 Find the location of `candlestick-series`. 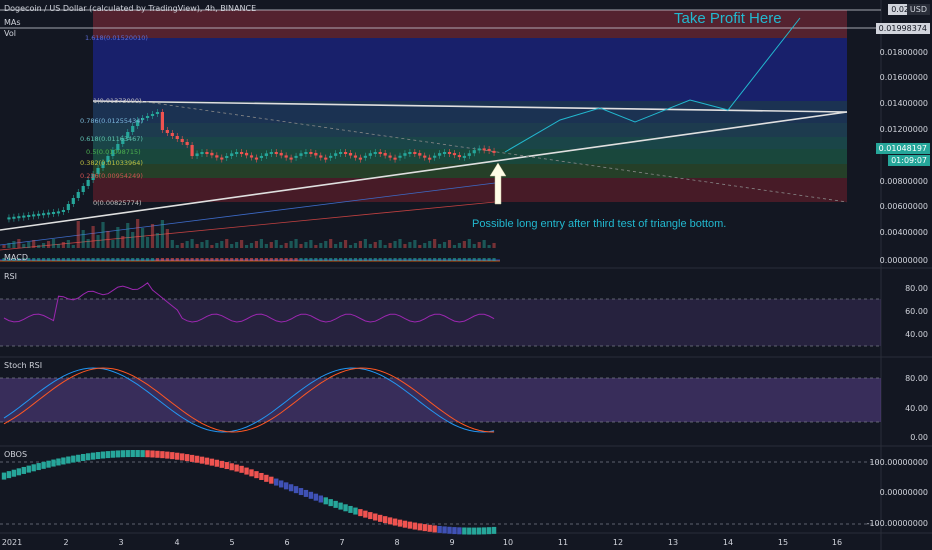

candlestick-series is located at coordinates (251, 166).